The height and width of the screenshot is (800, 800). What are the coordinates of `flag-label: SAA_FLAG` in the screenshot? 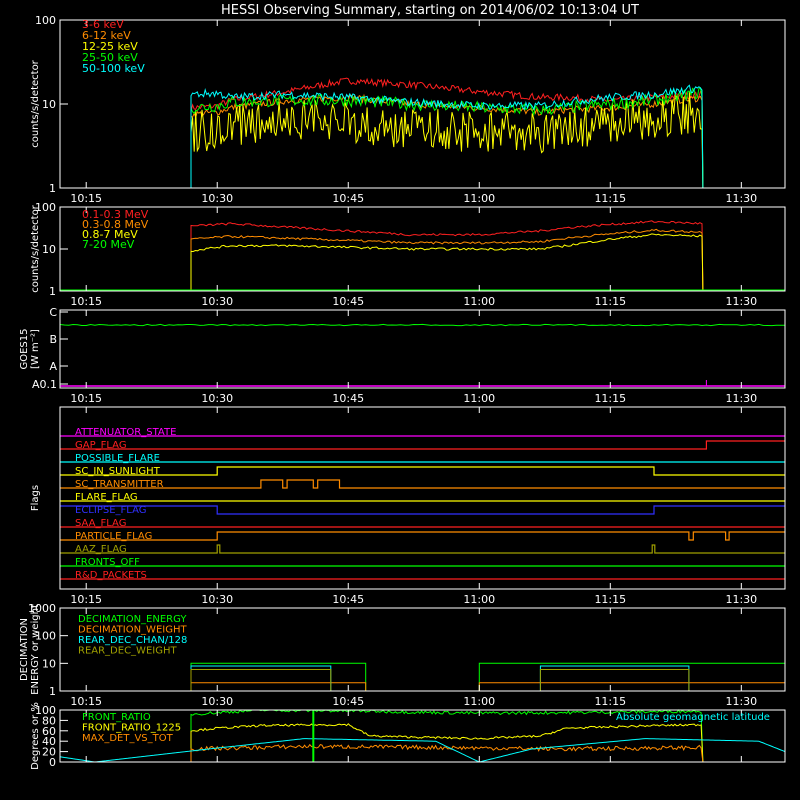 It's located at (100, 523).